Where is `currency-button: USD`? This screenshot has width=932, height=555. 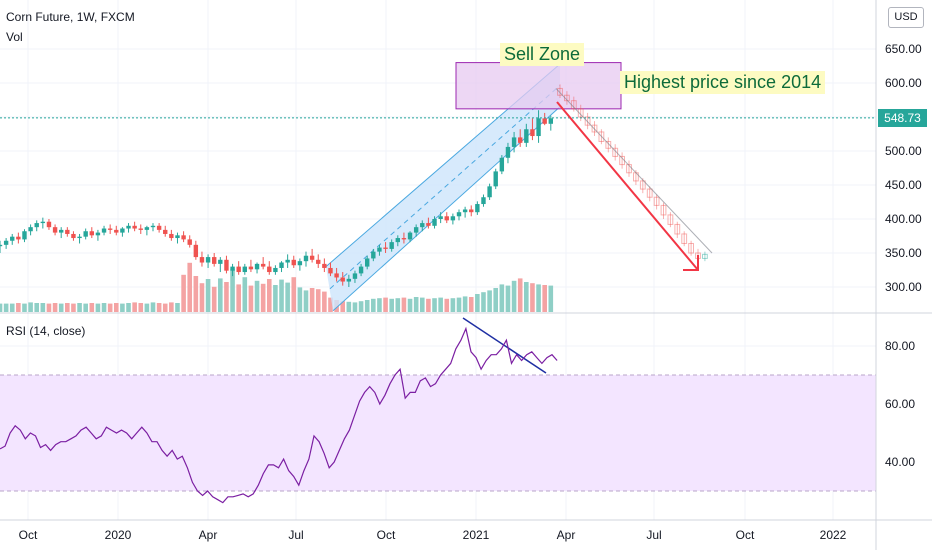
currency-button: USD is located at coordinates (906, 17).